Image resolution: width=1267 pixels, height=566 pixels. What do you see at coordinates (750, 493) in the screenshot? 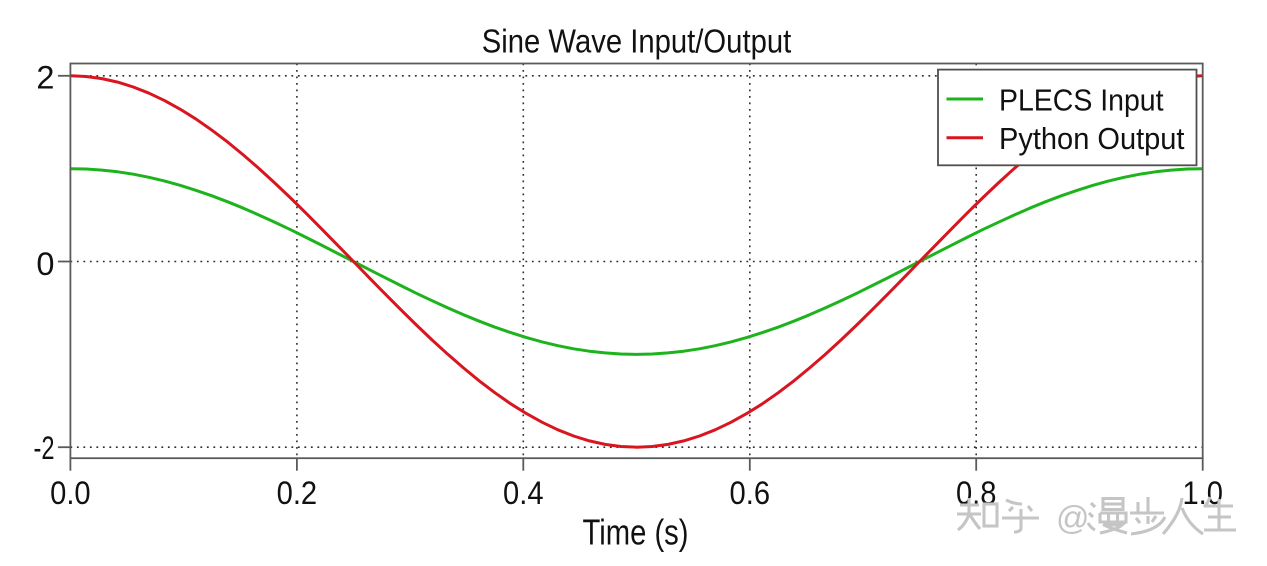
I see `svg-text: 0.6` at bounding box center [750, 493].